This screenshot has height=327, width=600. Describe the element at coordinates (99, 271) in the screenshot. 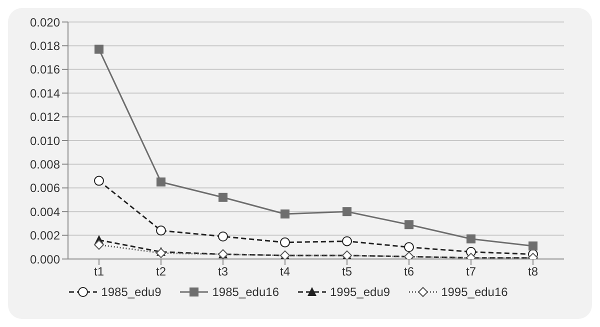

I see `x-tick-label: t1` at that location.